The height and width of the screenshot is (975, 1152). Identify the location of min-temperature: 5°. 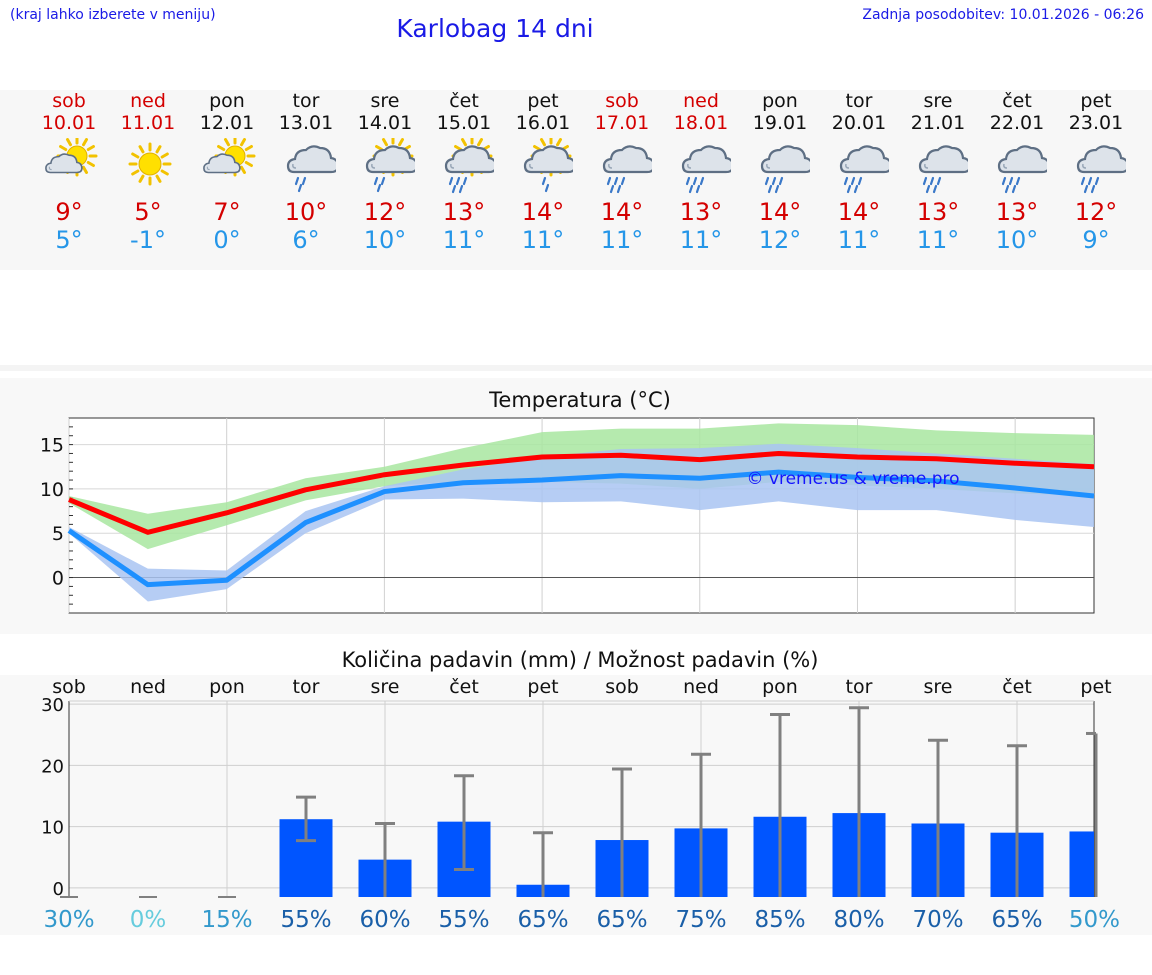
(69, 240).